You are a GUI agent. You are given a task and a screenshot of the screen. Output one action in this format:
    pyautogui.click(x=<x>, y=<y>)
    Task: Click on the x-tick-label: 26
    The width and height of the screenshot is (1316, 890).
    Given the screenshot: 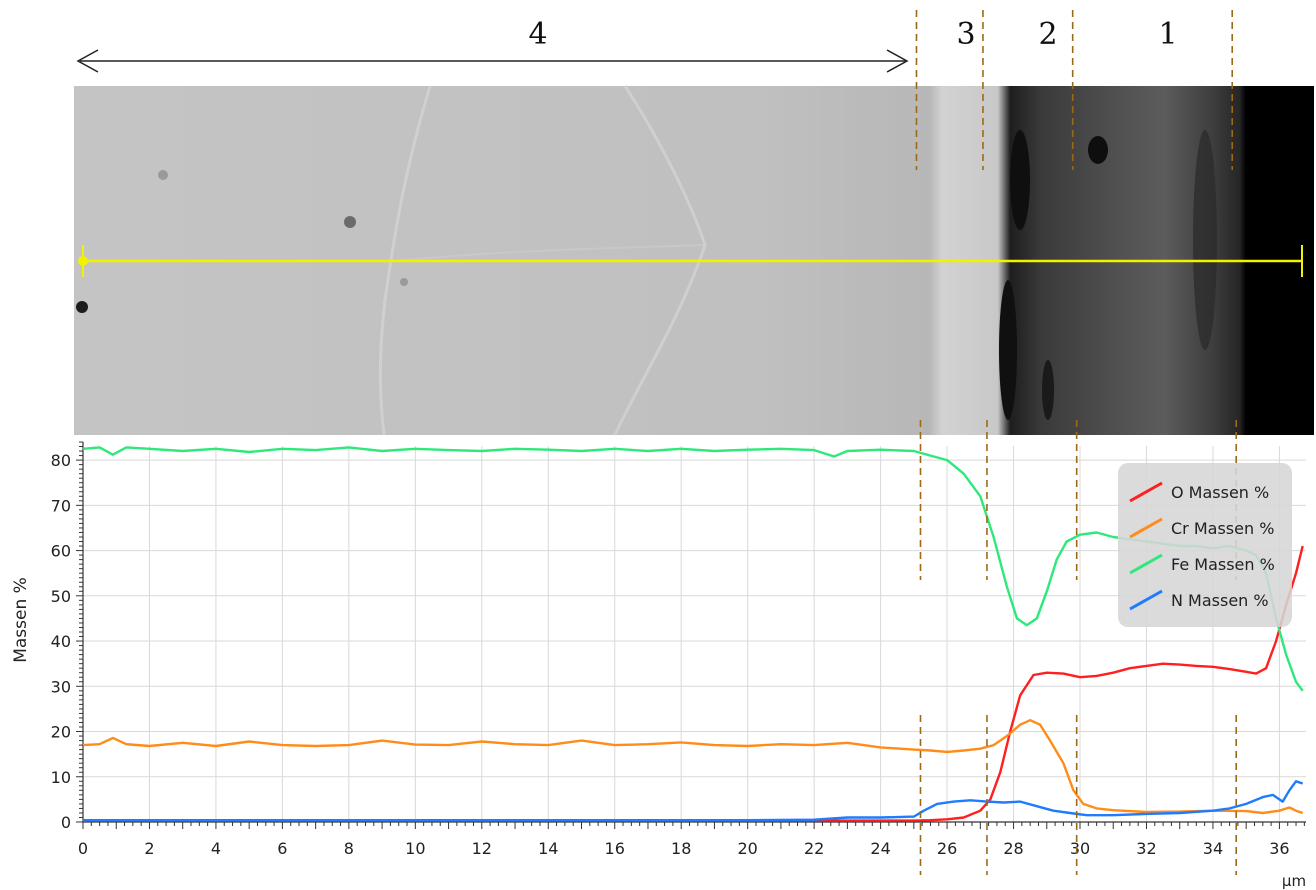 What is the action you would take?
    pyautogui.click(x=947, y=848)
    